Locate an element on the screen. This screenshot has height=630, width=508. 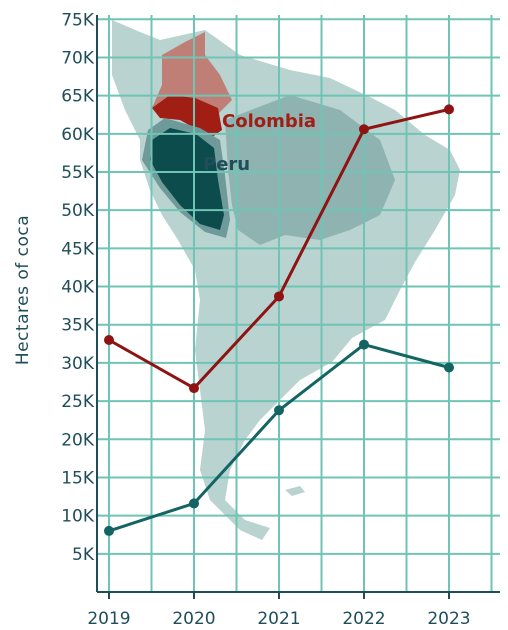
data-point-colombia-2022 is located at coordinates (364, 129).